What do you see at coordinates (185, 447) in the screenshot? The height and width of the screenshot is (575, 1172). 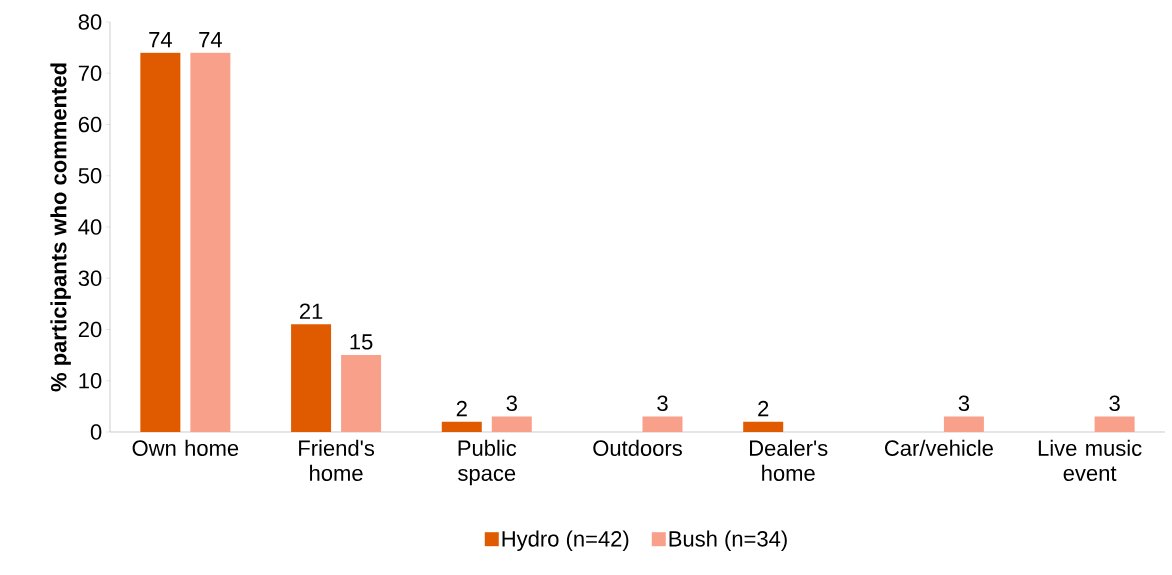 I see `x-tick-label: Own home` at bounding box center [185, 447].